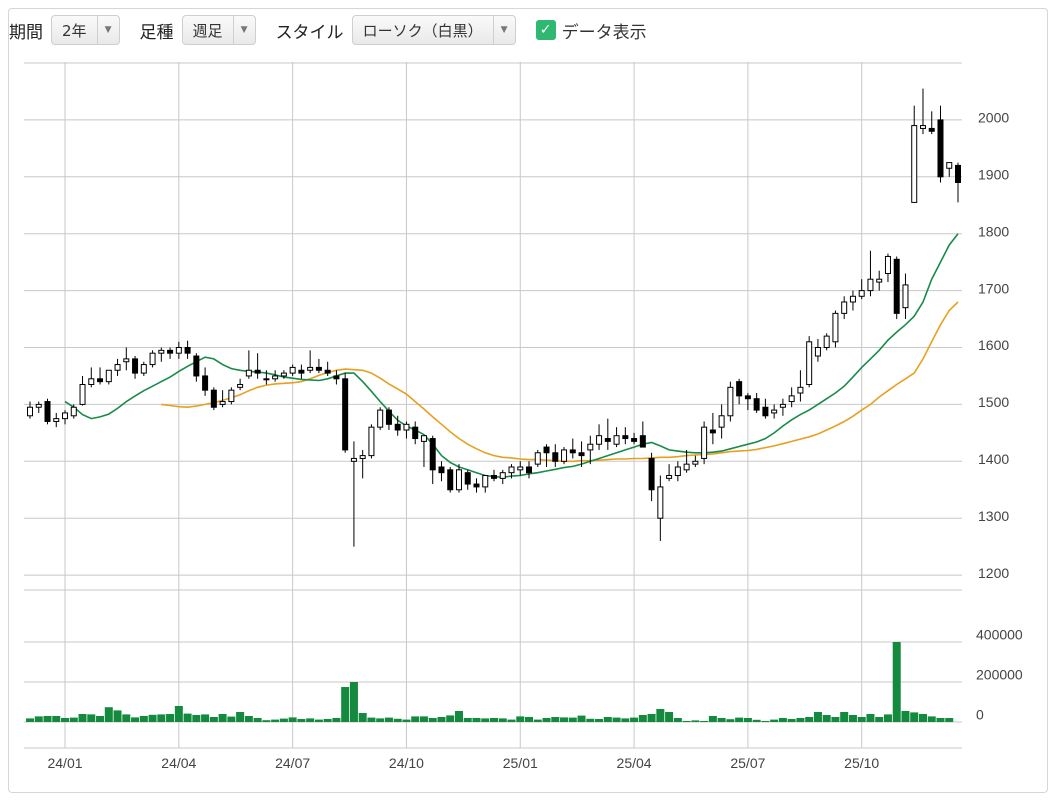 This screenshot has width=1056, height=801. Describe the element at coordinates (156, 32) in the screenshot. I see `ashi-label: 足種` at that location.